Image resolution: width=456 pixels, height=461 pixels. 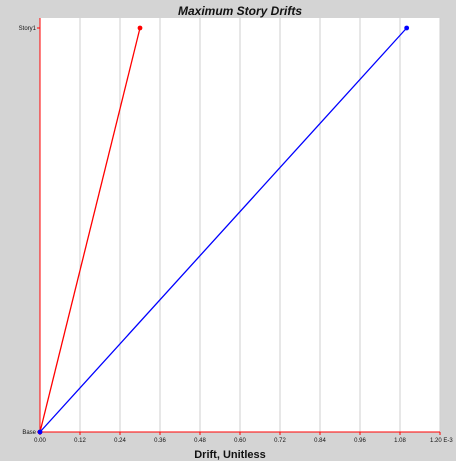 What do you see at coordinates (400, 441) in the screenshot?
I see `x-tick-label-9: 1.08` at bounding box center [400, 441].